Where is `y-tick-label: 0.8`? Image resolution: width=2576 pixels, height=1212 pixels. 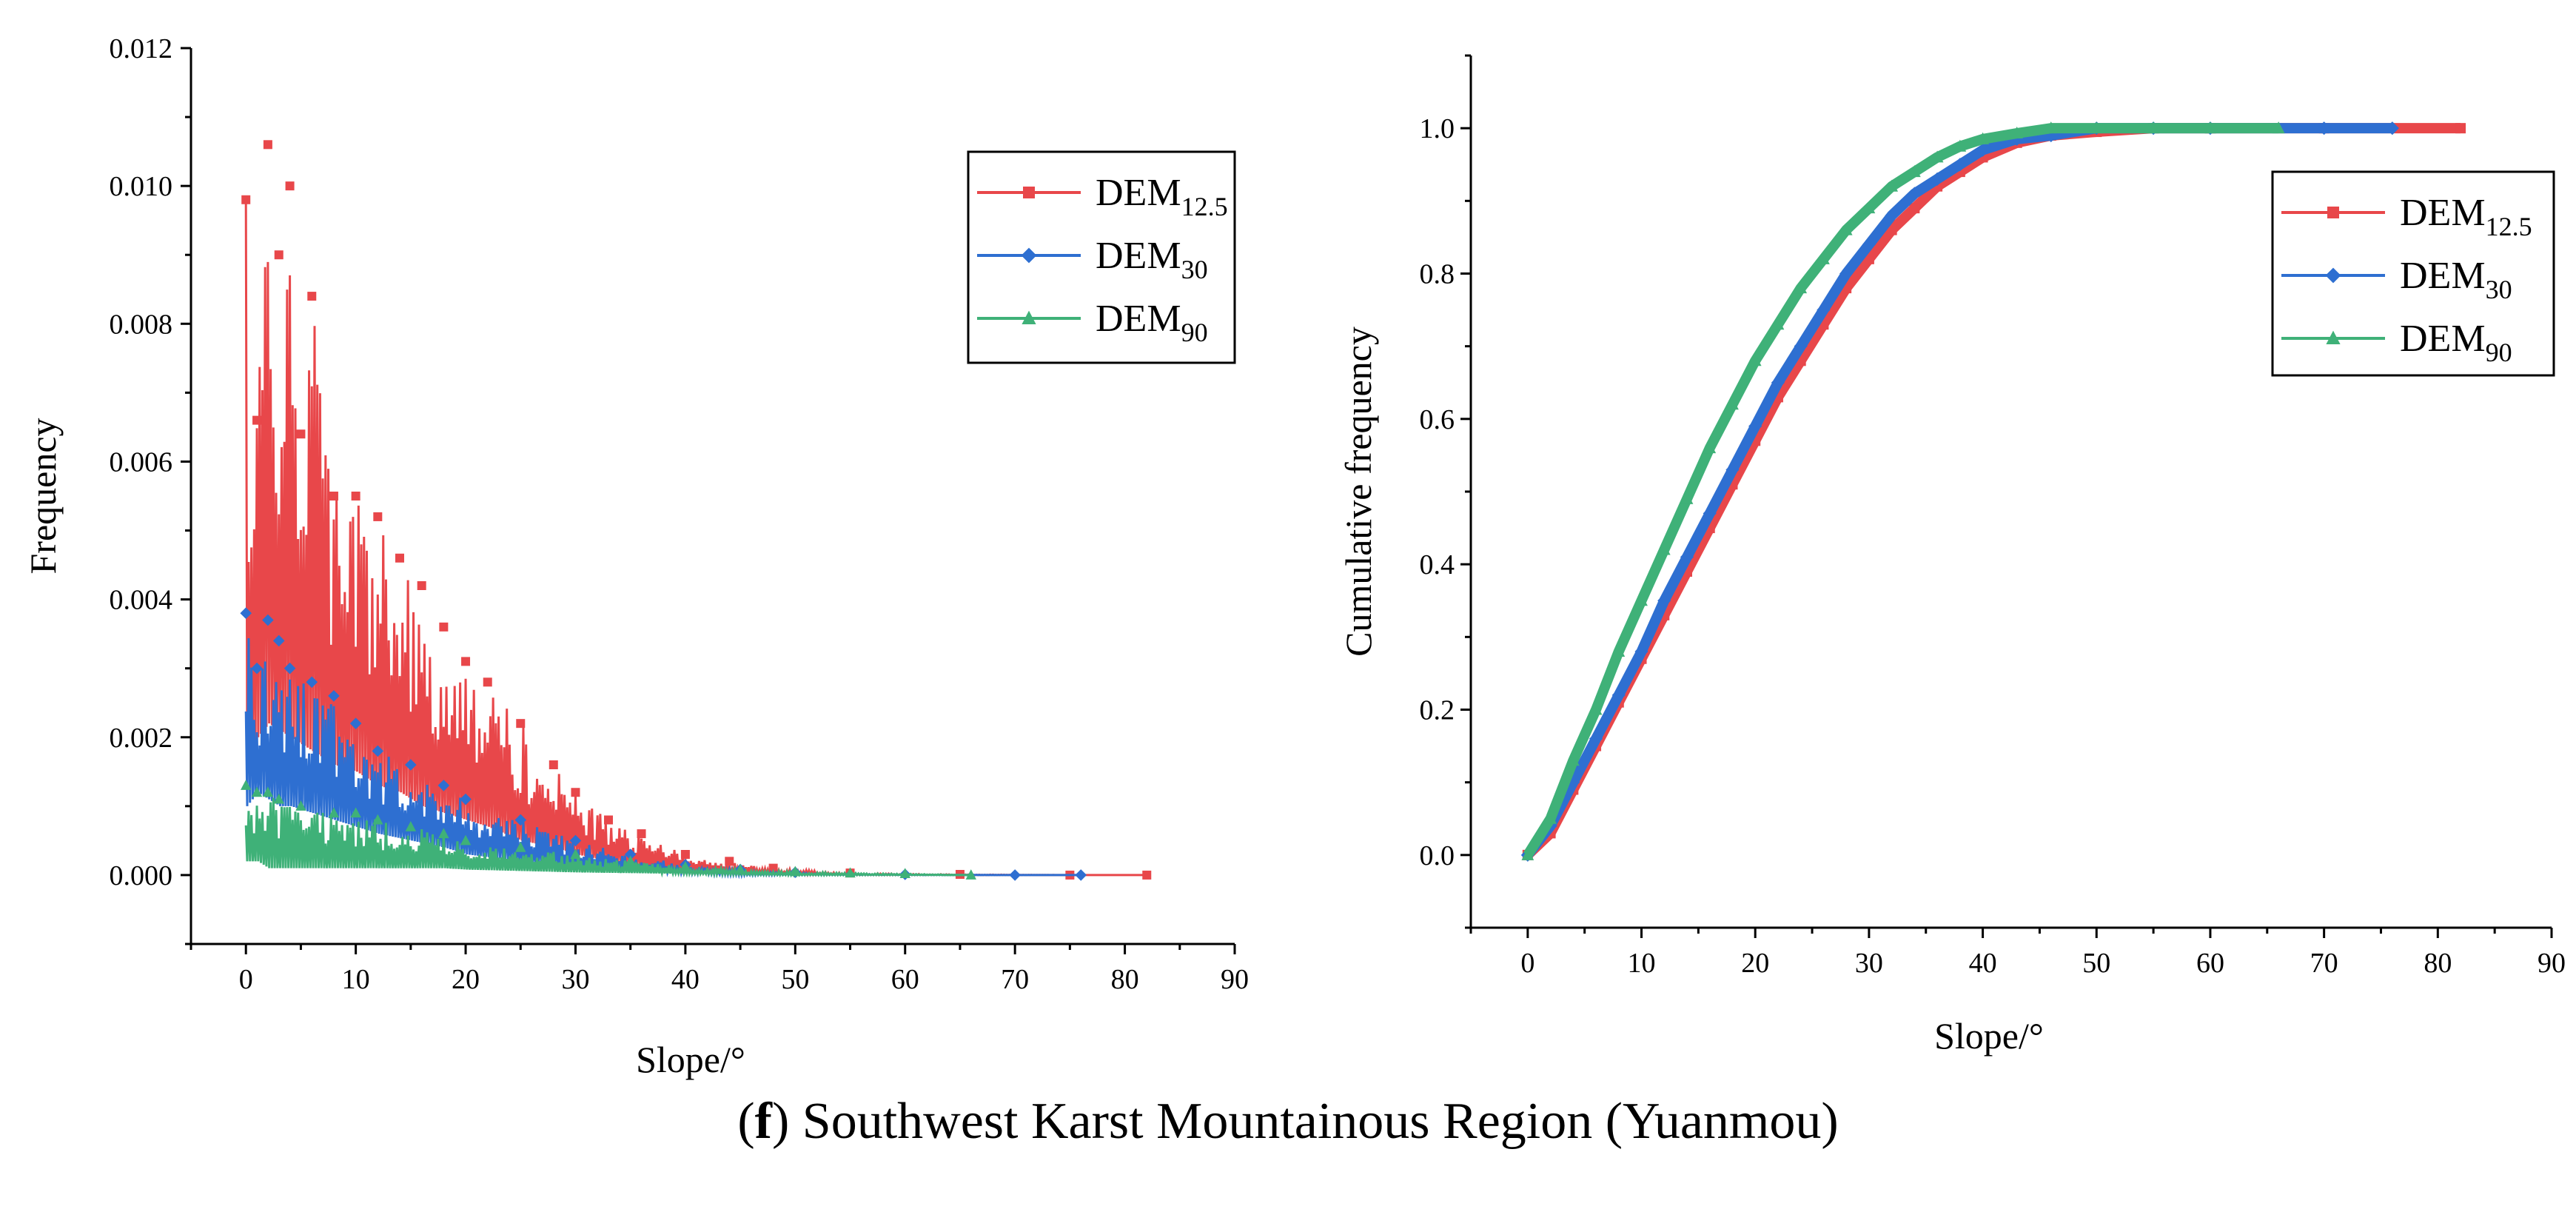
y-tick-label: 0.8 is located at coordinates (1437, 274).